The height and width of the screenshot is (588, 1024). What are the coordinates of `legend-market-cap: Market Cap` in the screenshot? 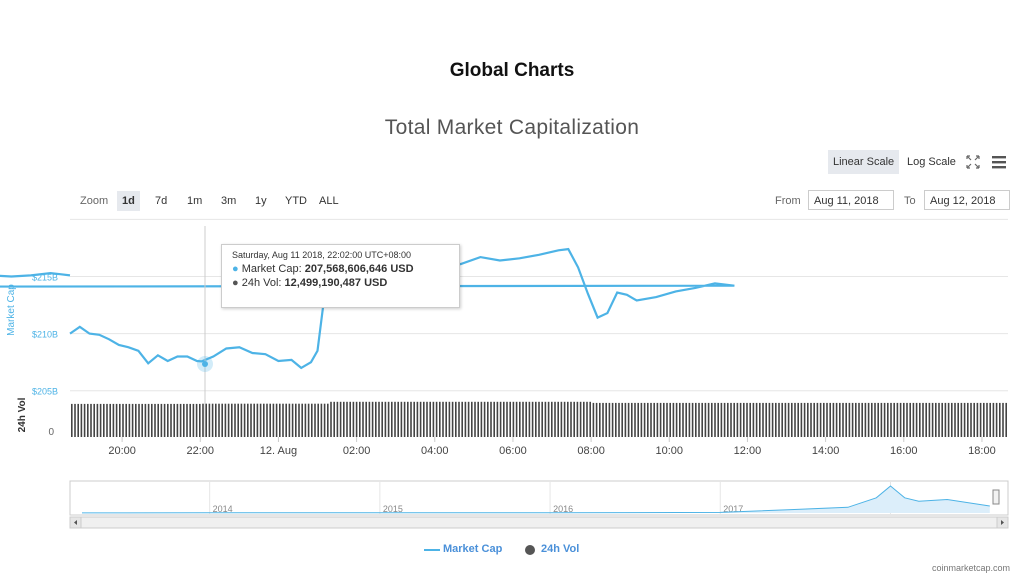 It's located at (473, 549).